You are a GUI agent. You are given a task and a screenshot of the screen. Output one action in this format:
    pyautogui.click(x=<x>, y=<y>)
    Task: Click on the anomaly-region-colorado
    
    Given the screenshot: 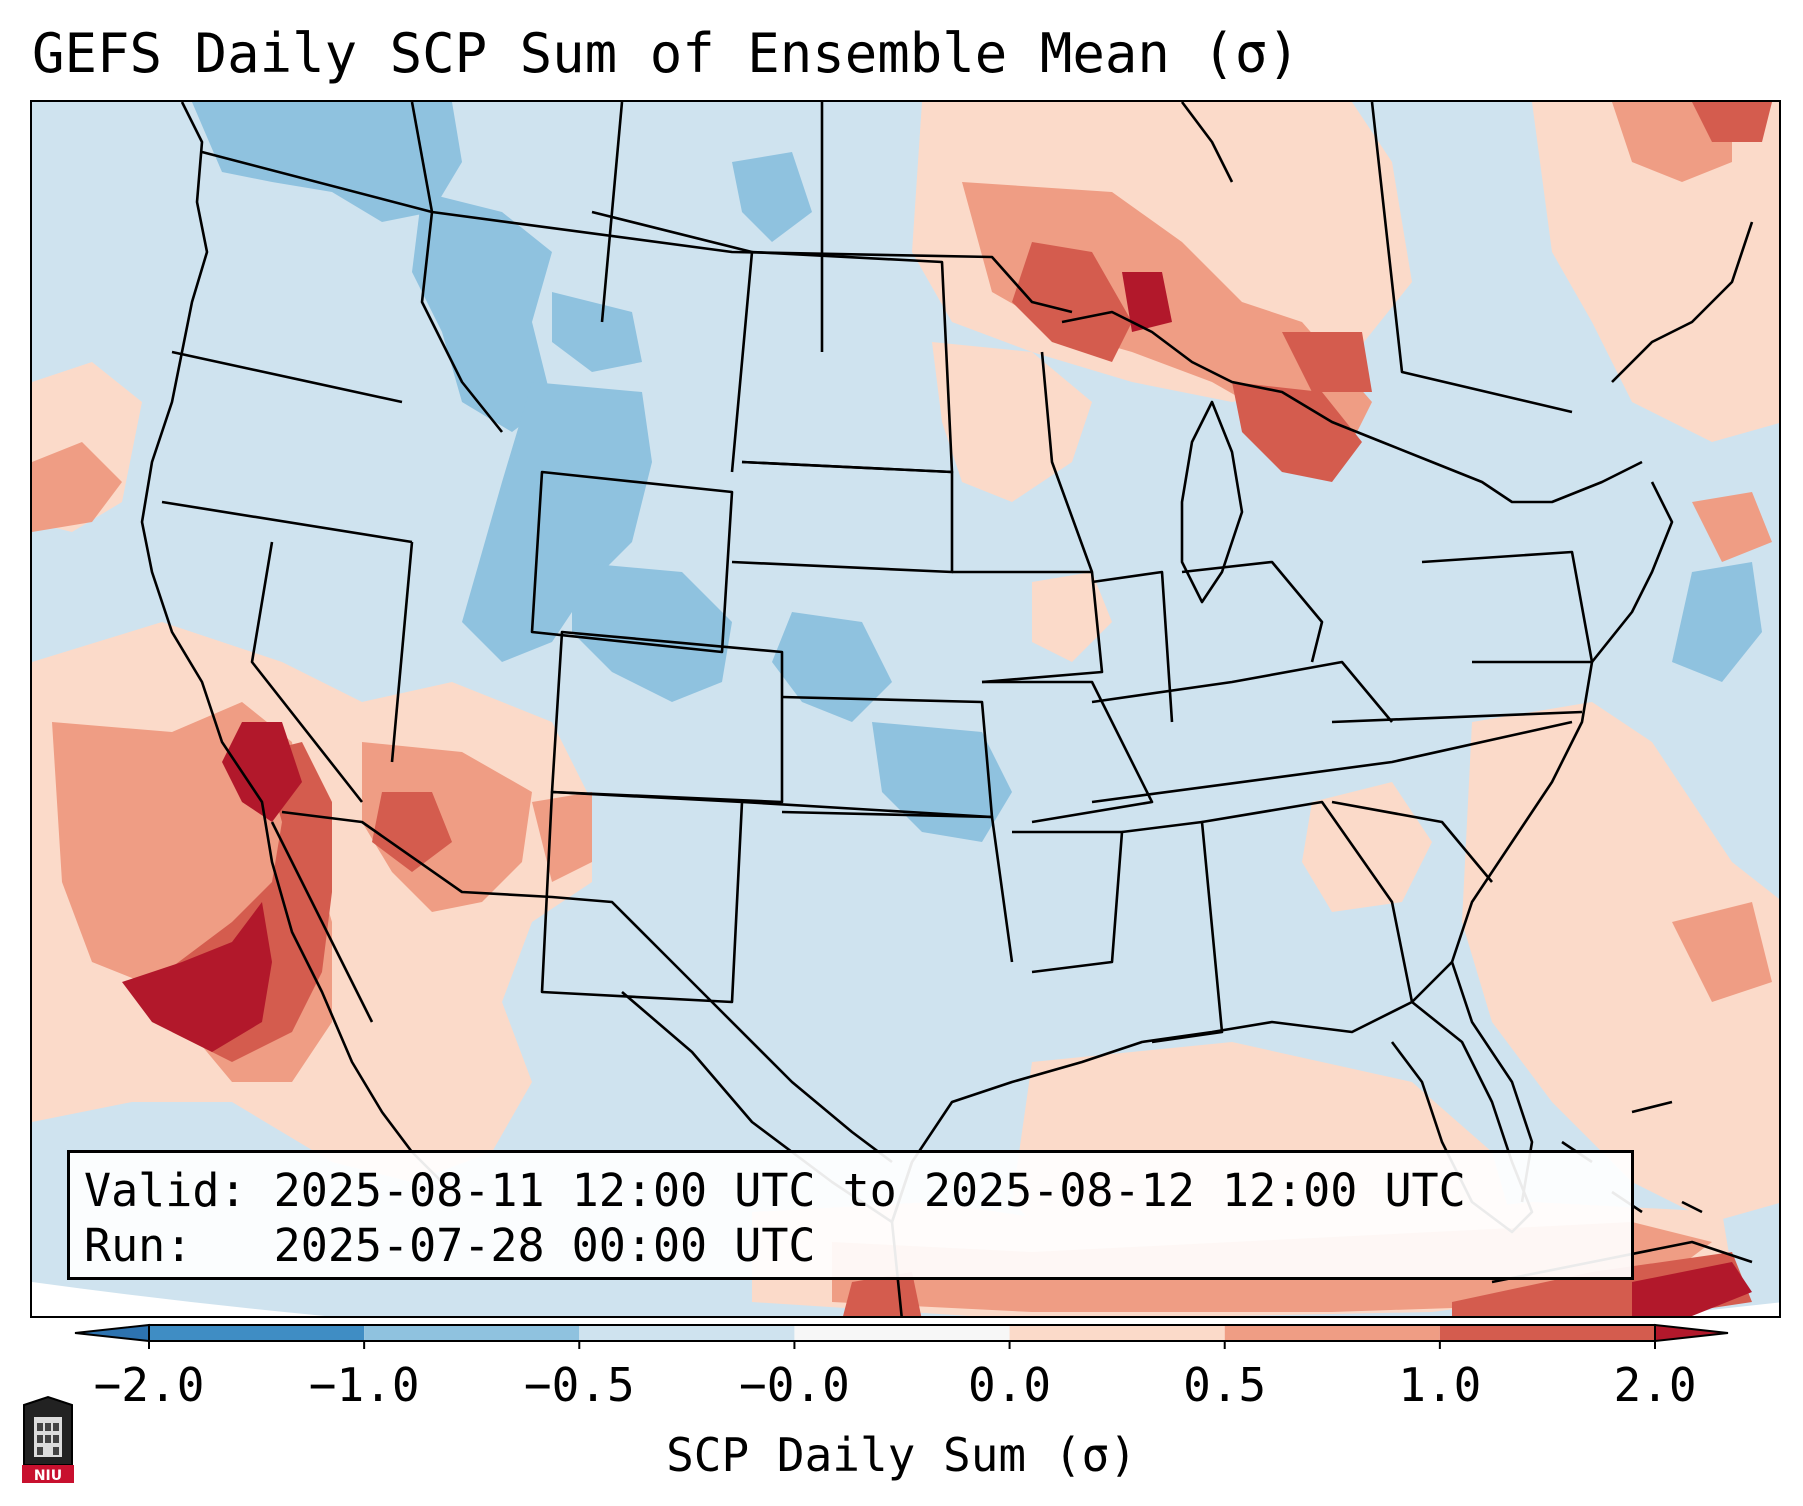 What is the action you would take?
    pyautogui.click(x=652, y=632)
    